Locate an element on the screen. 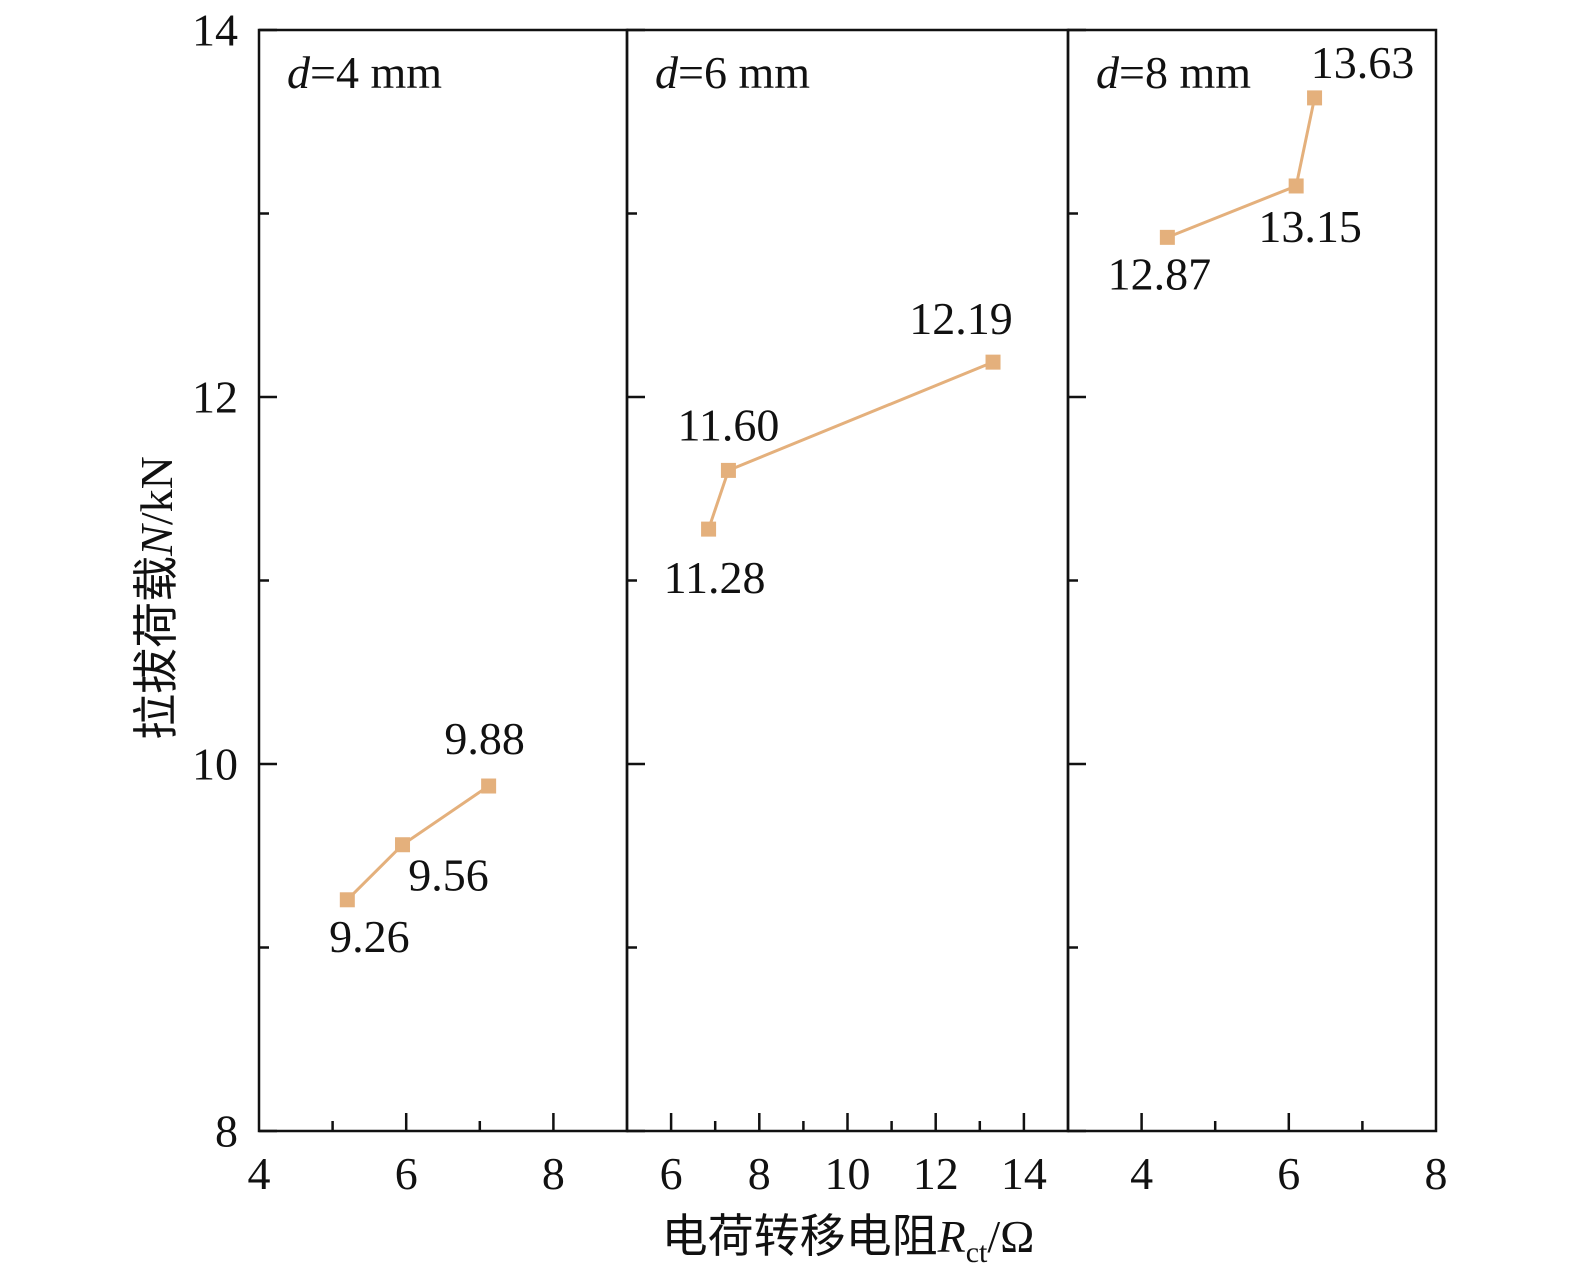  y-axis-label-unit: /kN is located at coordinates (156, 490).